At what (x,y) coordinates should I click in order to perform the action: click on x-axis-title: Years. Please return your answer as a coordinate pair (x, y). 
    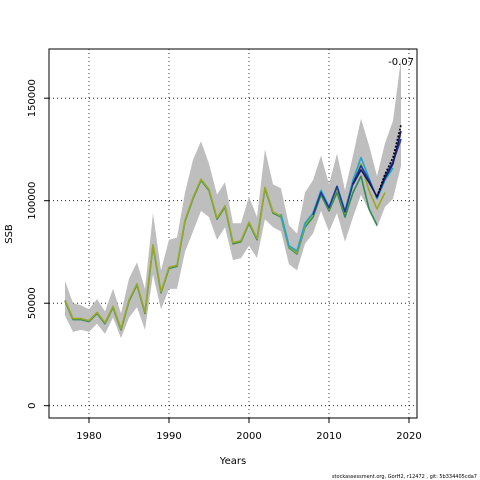
    Looking at the image, I should click on (232, 461).